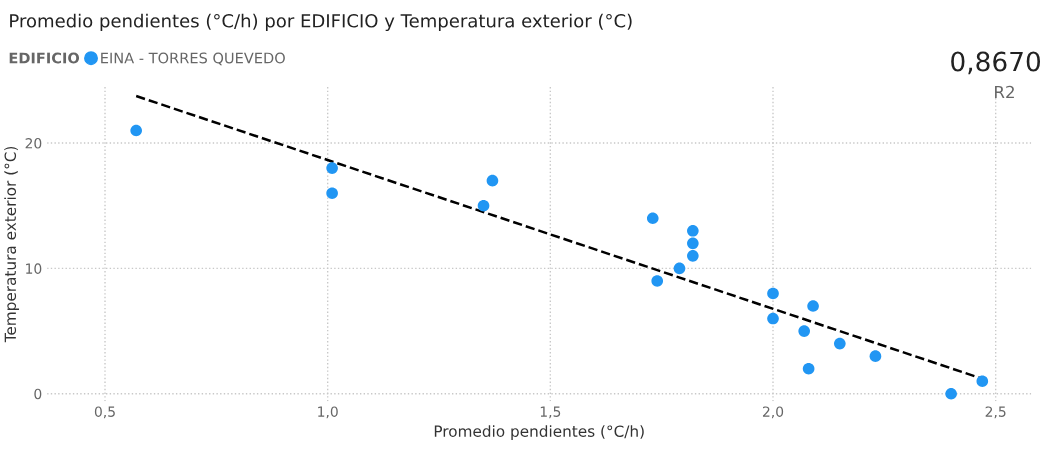  I want to click on x-tick-label: 2,0, so click(773, 412).